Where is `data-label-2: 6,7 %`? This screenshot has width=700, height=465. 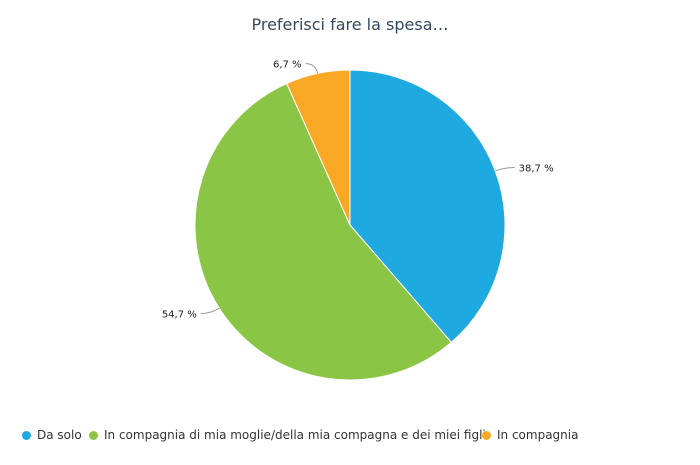 data-label-2: 6,7 % is located at coordinates (287, 65).